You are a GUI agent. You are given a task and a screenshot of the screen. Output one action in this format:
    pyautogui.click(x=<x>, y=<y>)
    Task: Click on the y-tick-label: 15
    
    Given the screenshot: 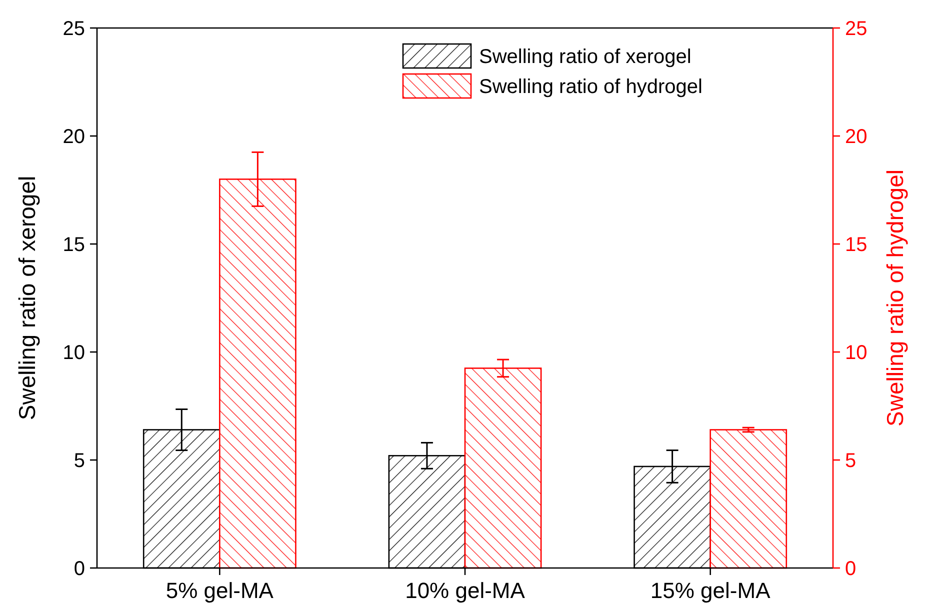 What is the action you would take?
    pyautogui.click(x=73, y=245)
    